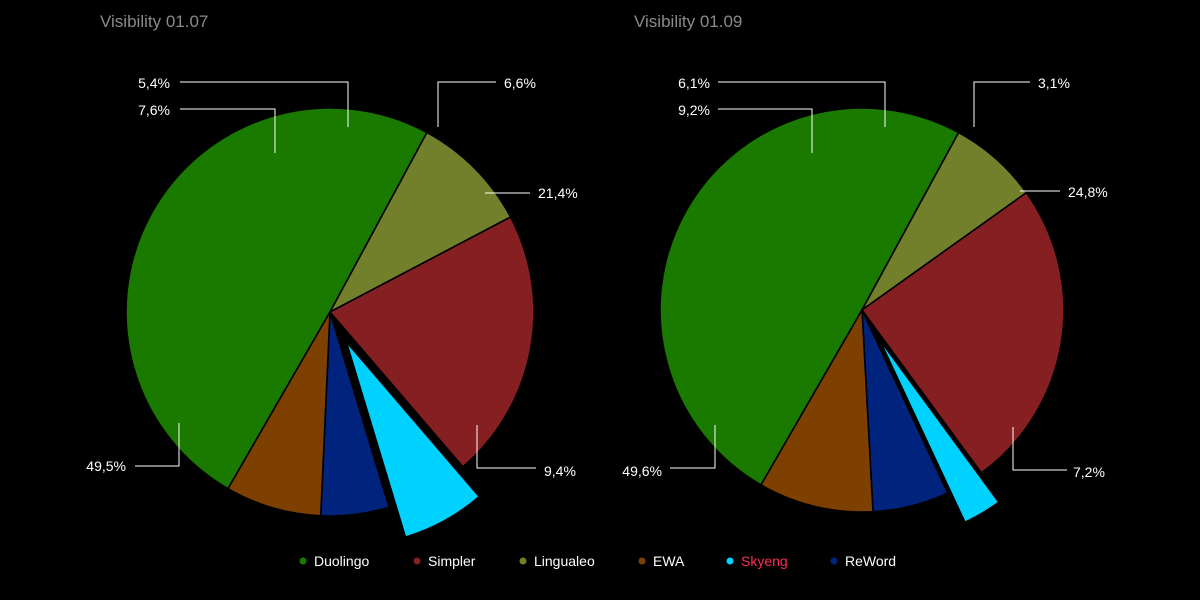 This screenshot has height=600, width=1200. I want to click on legend-swatch-lingualeo, so click(523, 561).